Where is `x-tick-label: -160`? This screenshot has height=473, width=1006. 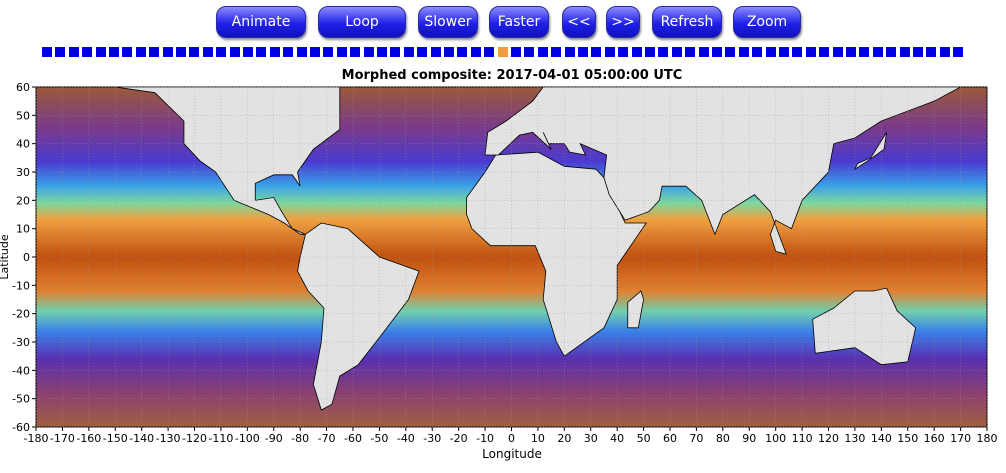 x-tick-label: -160 is located at coordinates (88, 438).